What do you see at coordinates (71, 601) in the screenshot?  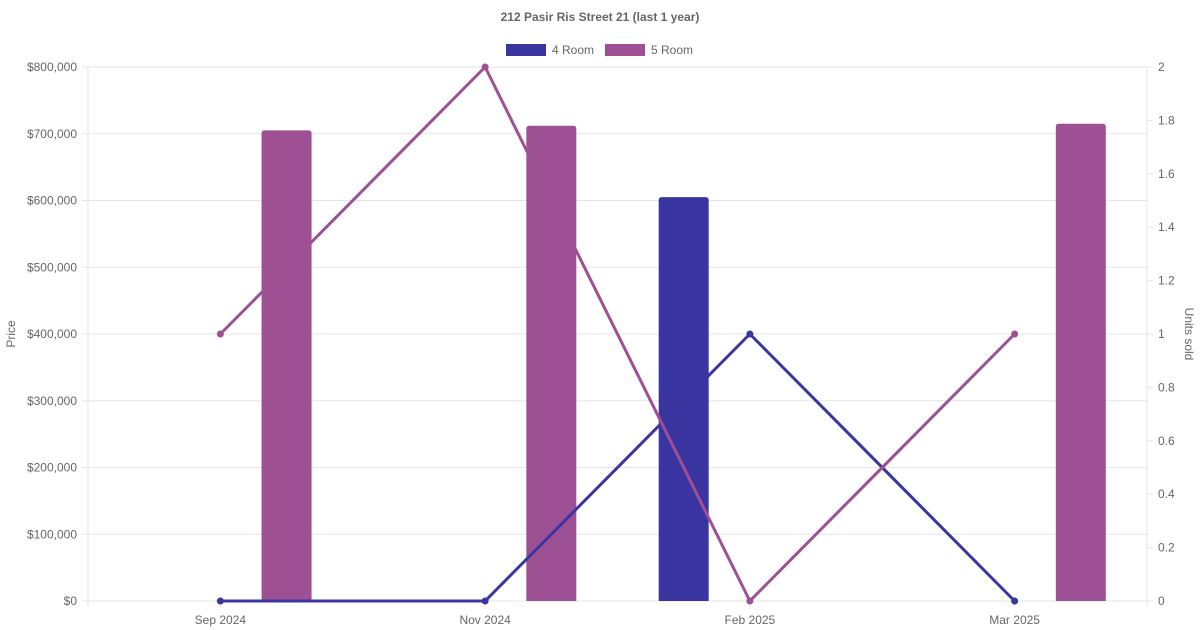 I see `y-left-tick-label: $0` at bounding box center [71, 601].